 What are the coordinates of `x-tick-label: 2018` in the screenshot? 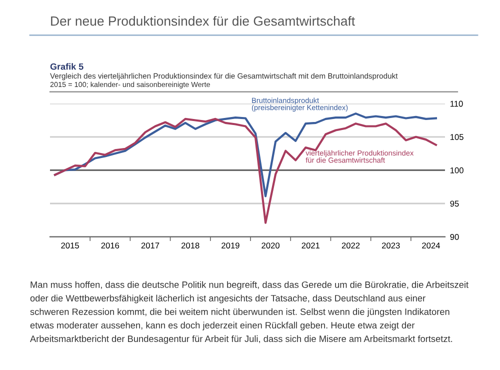 It's located at (191, 245).